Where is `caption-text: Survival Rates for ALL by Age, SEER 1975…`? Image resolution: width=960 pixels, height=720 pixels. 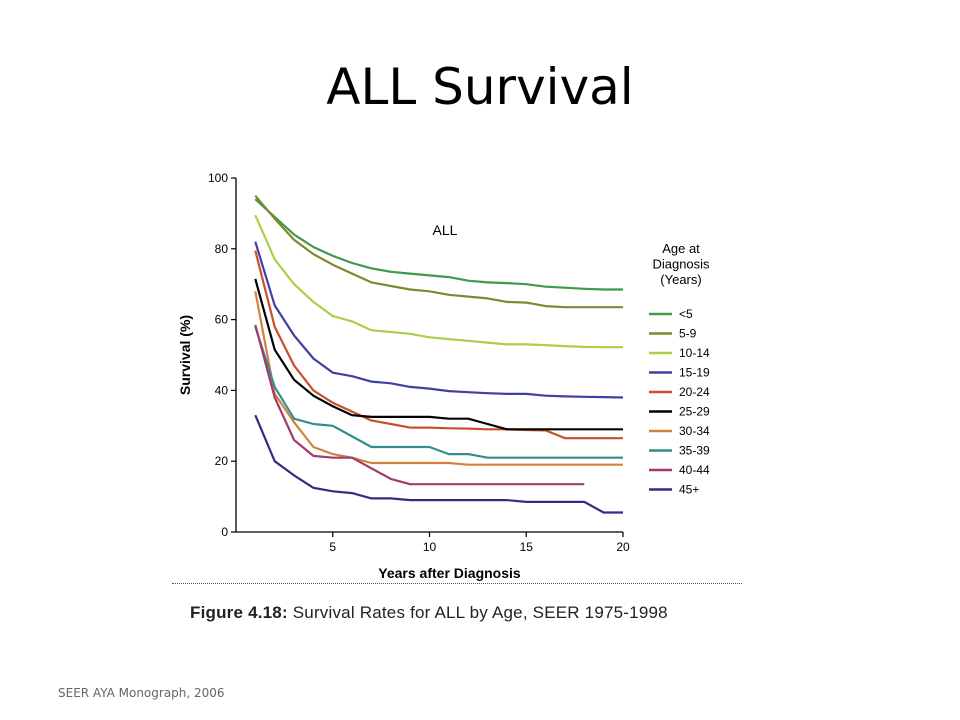
caption-text: Survival Rates for ALL by Age, SEER 1975… is located at coordinates (477, 612).